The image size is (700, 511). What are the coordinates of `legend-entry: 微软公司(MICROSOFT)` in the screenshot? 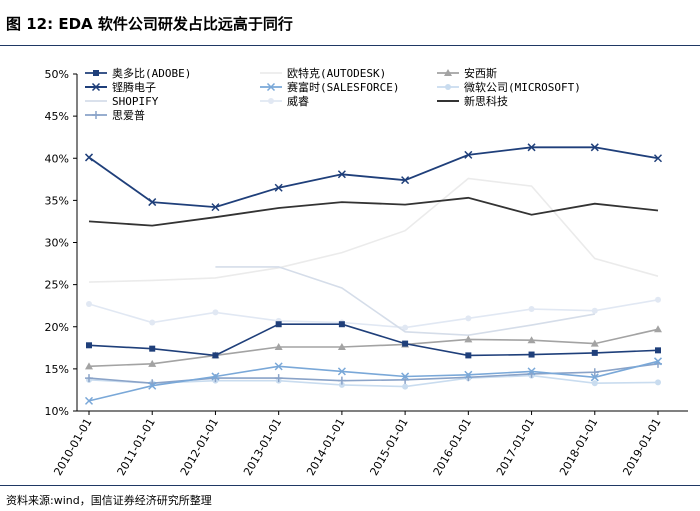 It's located at (509, 87).